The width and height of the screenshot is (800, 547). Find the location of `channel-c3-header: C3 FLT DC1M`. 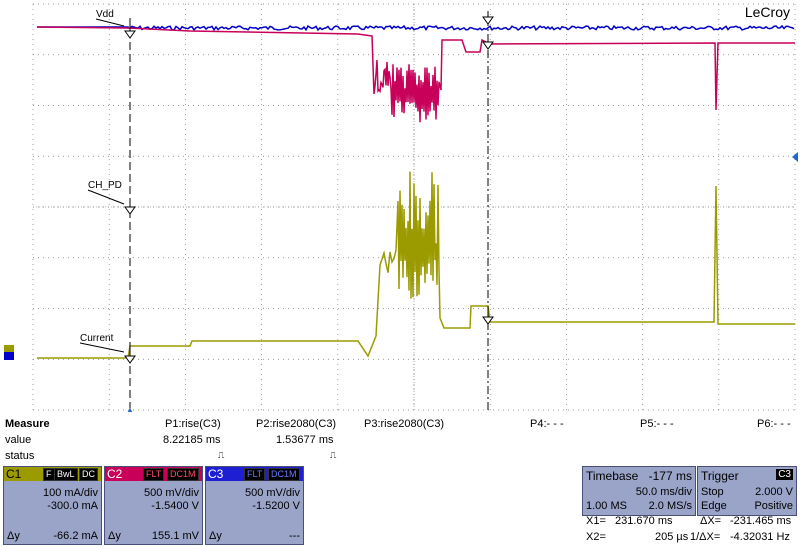

channel-c3-header: C3 FLT DC1M is located at coordinates (254, 474).